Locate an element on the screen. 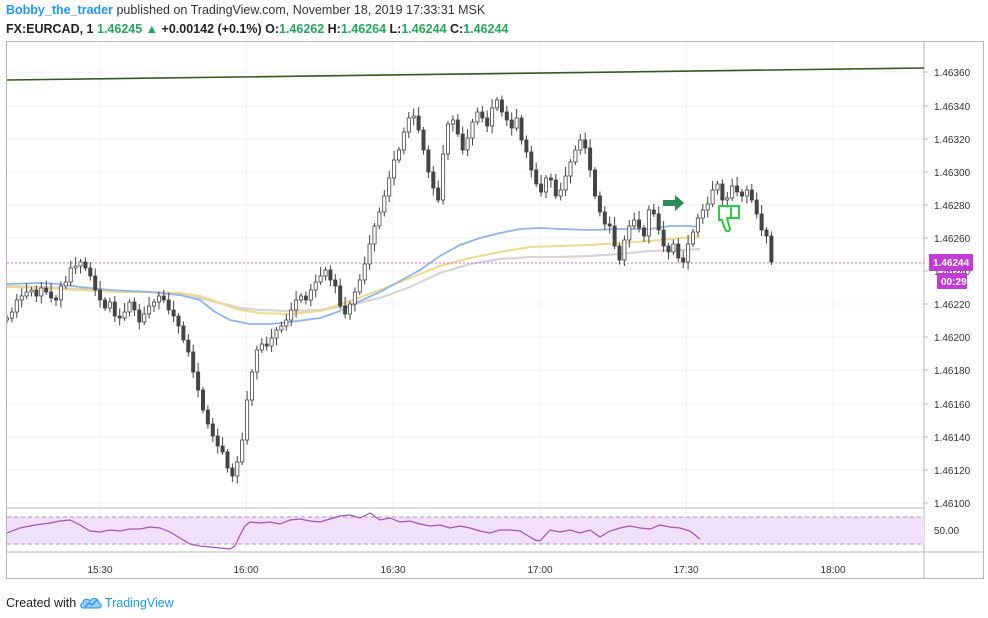 This screenshot has width=988, height=618. rsi-band is located at coordinates (465, 530).